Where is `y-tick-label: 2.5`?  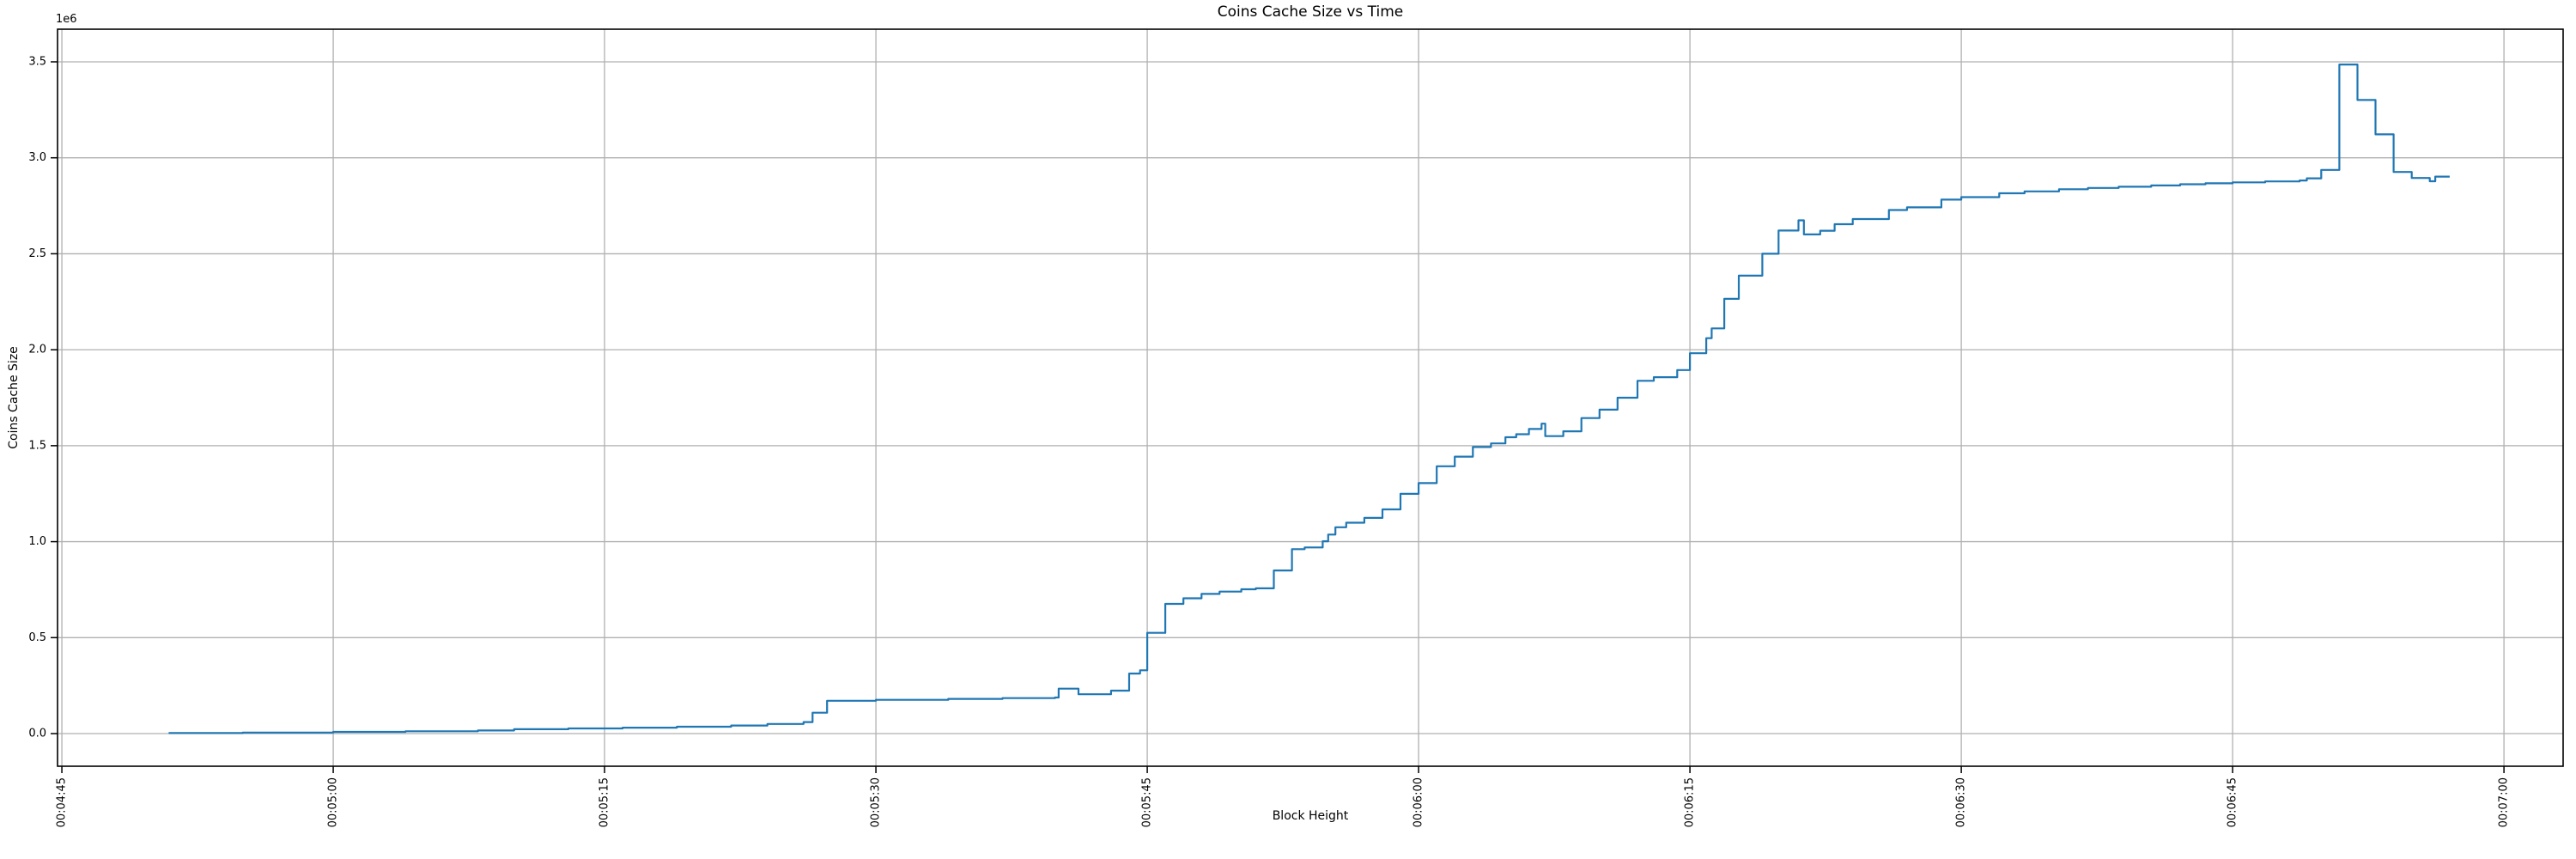
y-tick-label: 2.5 is located at coordinates (37, 254).